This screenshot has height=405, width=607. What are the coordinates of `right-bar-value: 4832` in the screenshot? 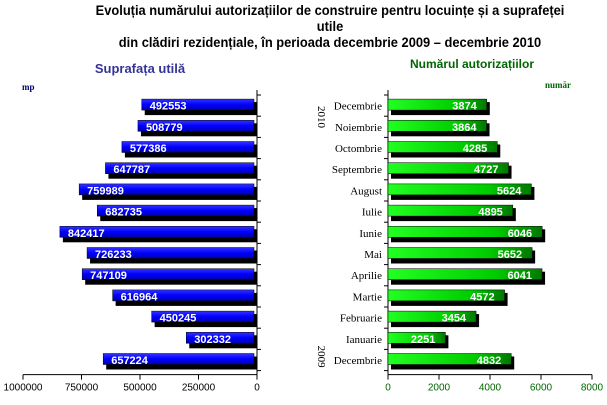 It's located at (489, 361).